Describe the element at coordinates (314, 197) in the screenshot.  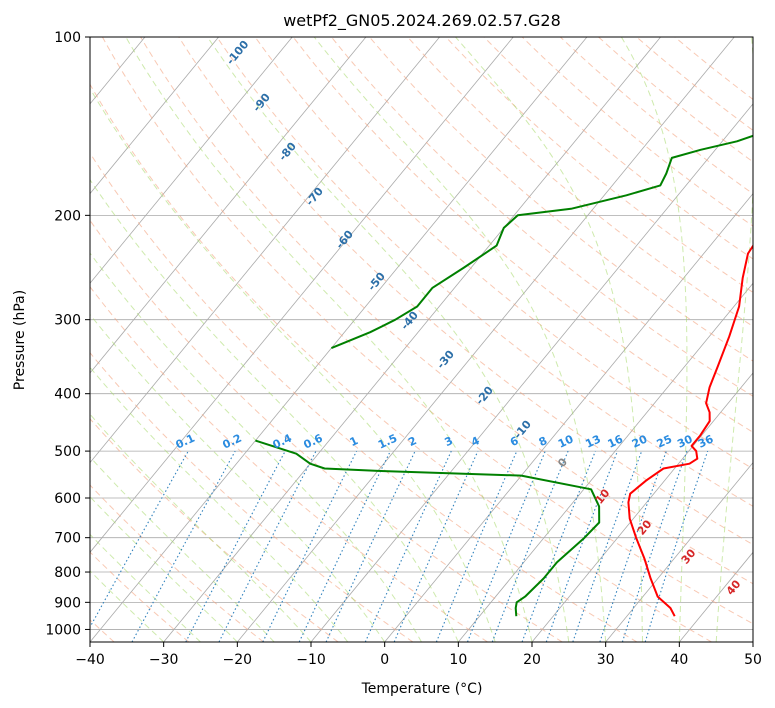
I see `dry-adiabat-label: -70` at that location.